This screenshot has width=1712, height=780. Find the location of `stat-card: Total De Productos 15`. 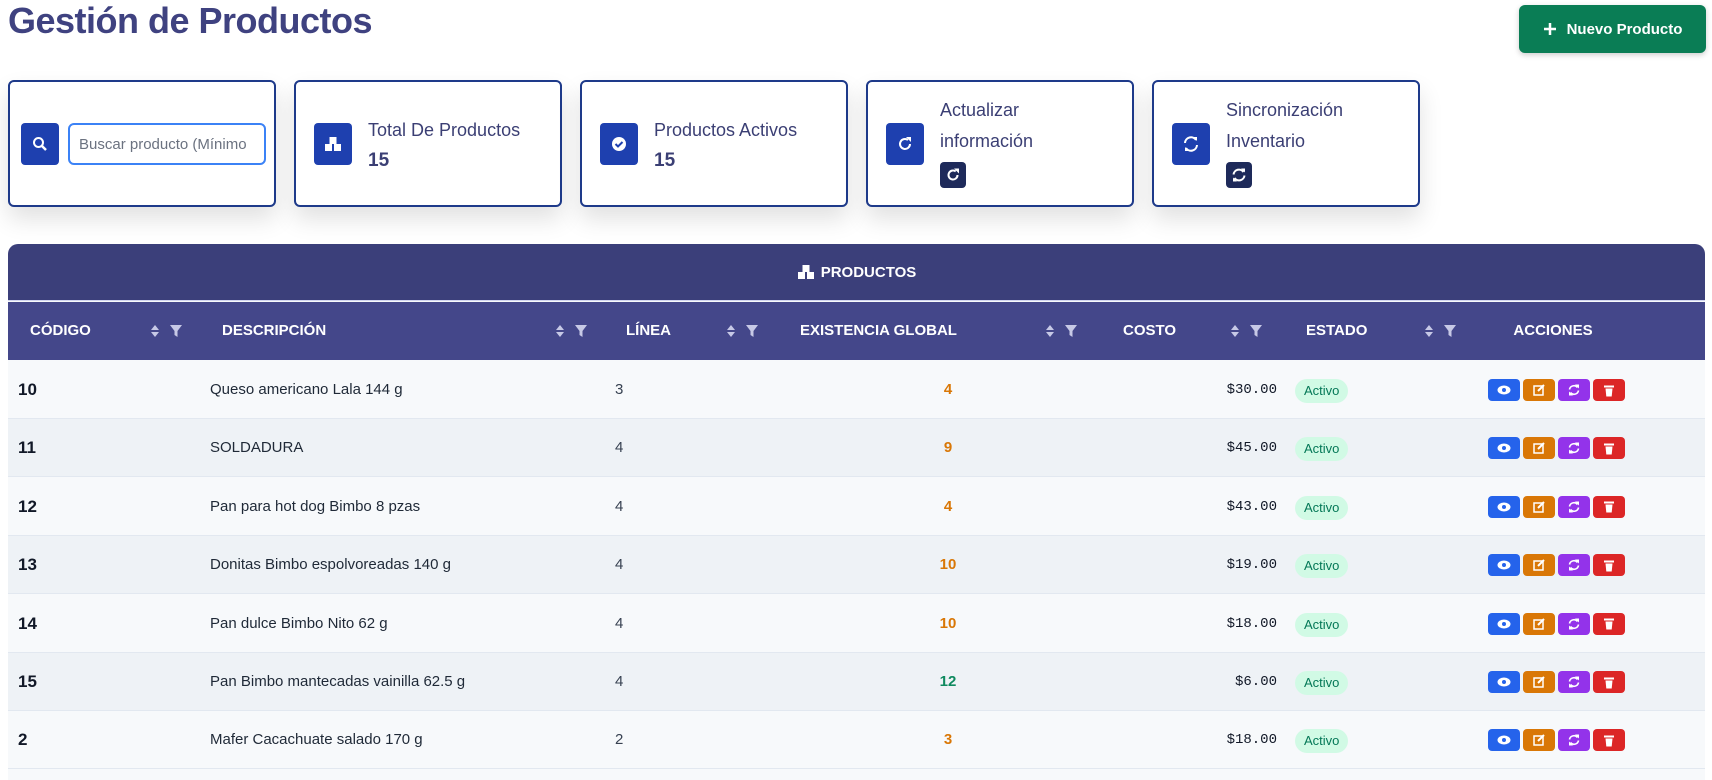

stat-card: Total De Productos 15 is located at coordinates (428, 143).